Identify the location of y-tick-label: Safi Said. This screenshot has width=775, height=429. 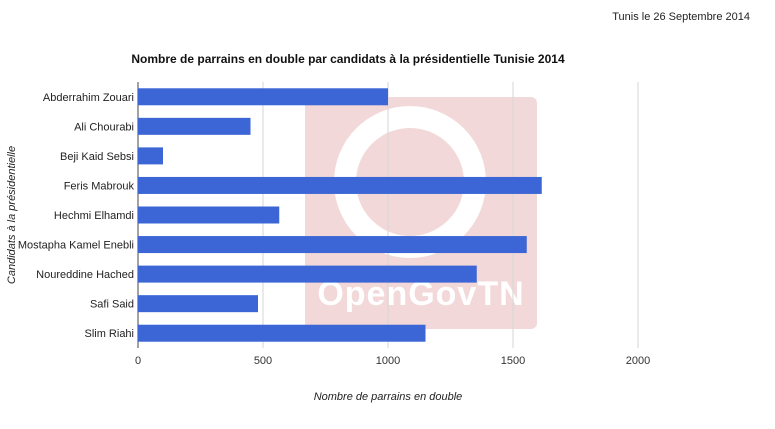
(112, 305).